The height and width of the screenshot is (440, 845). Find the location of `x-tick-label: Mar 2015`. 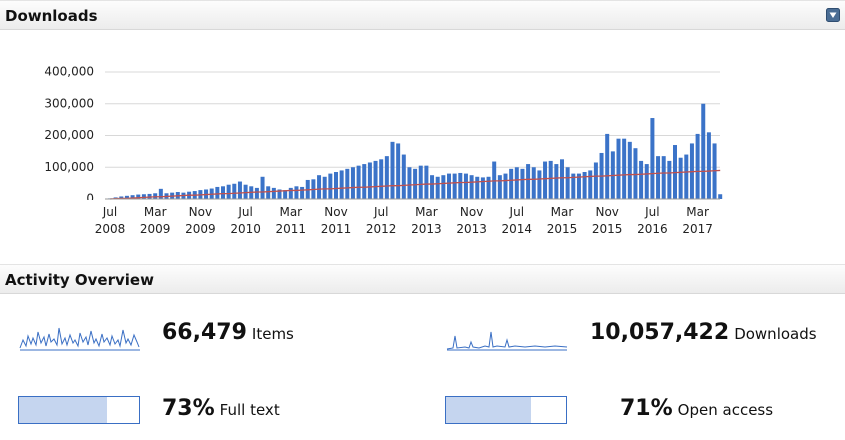

x-tick-label: Mar 2015 is located at coordinates (562, 220).